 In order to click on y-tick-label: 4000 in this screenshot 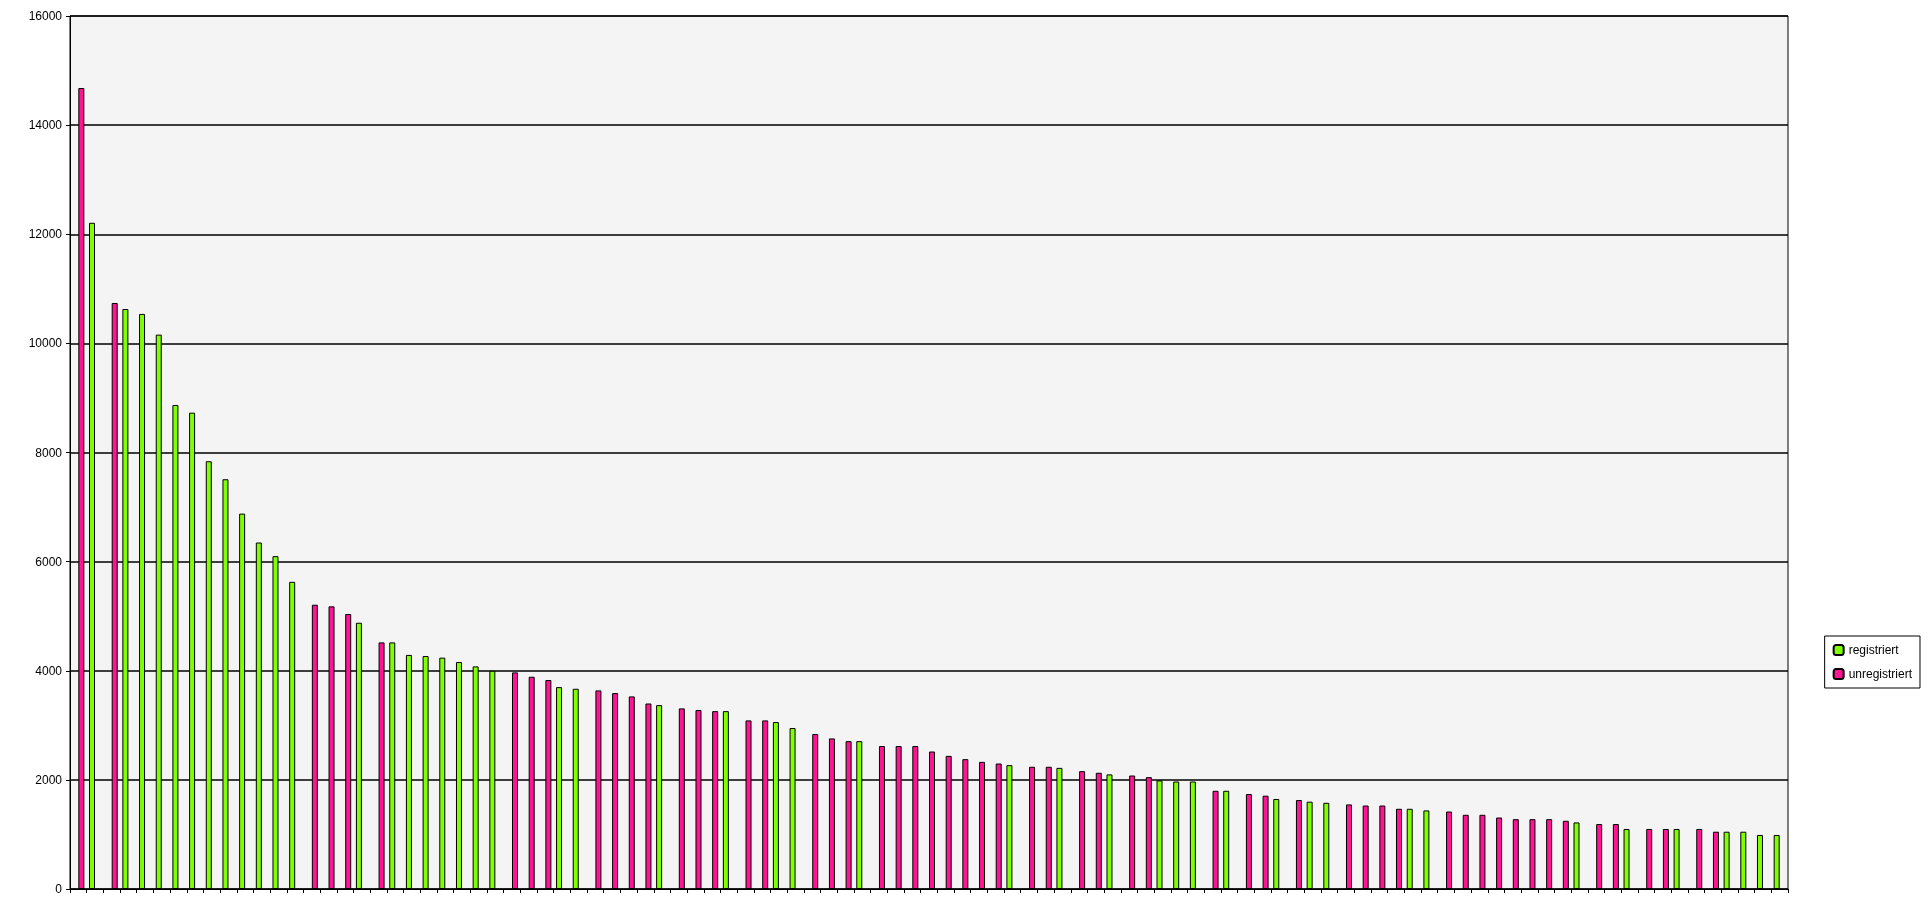, I will do `click(49, 670)`.